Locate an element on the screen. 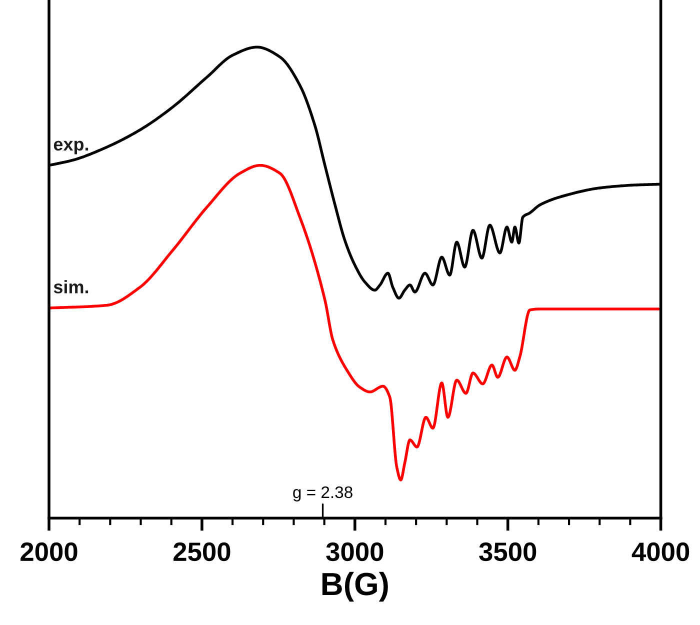 The height and width of the screenshot is (625, 700). x-tick-label: 3500 is located at coordinates (507, 552).